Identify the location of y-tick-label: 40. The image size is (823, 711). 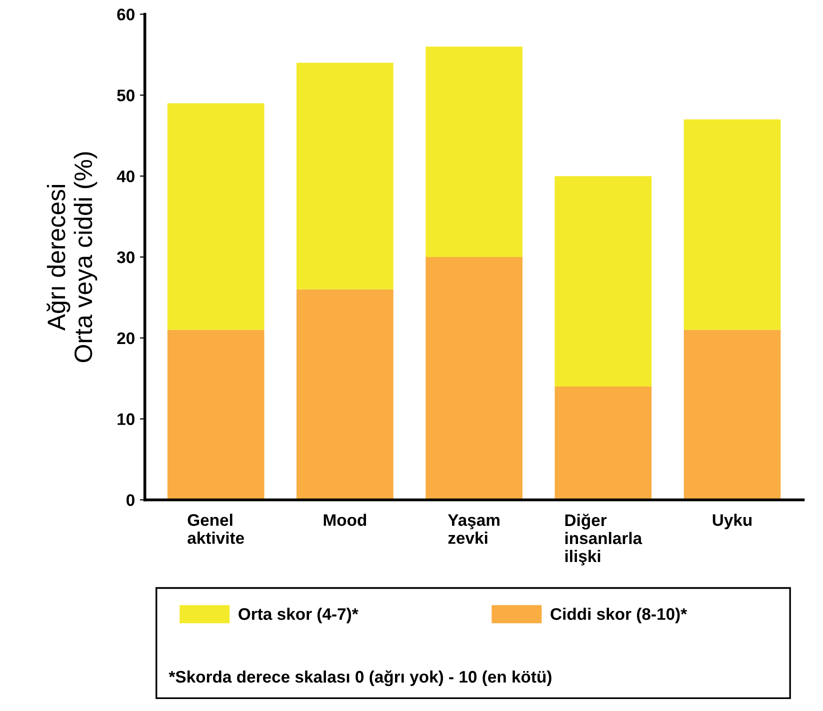
(125, 176).